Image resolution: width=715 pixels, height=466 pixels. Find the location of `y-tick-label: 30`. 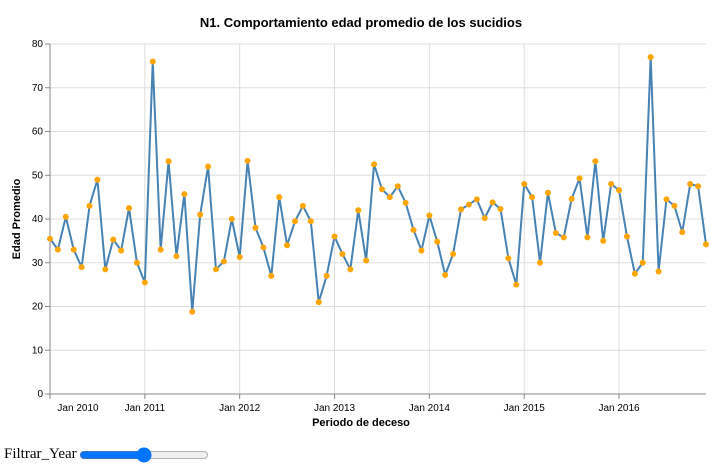

y-tick-label: 30 is located at coordinates (38, 263).